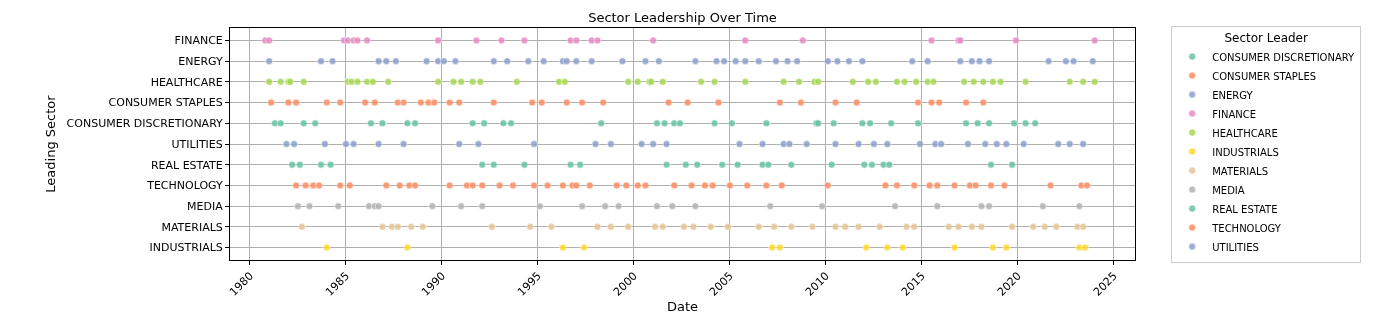 The width and height of the screenshot is (1385, 322). What do you see at coordinates (1245, 133) in the screenshot?
I see `legend-label: HEALTHCARE` at bounding box center [1245, 133].